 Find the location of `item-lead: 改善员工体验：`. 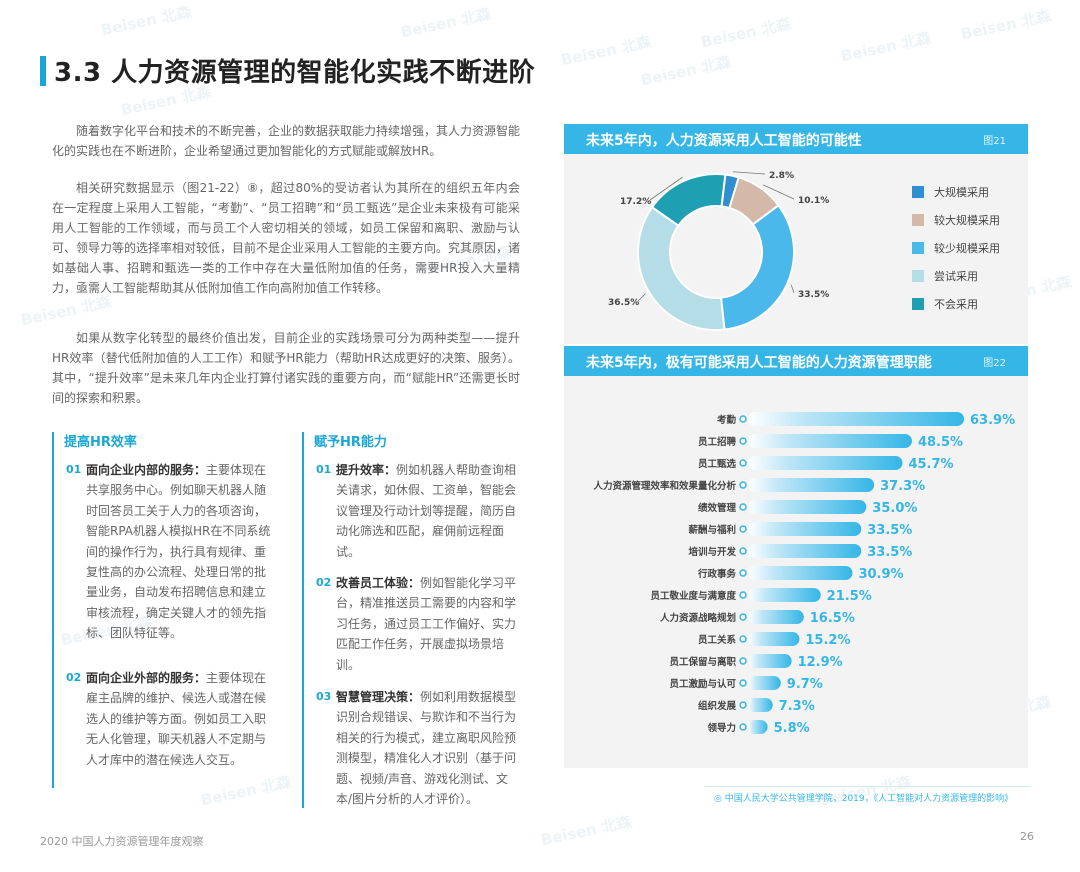

item-lead: 改善员工体验： is located at coordinates (378, 583).